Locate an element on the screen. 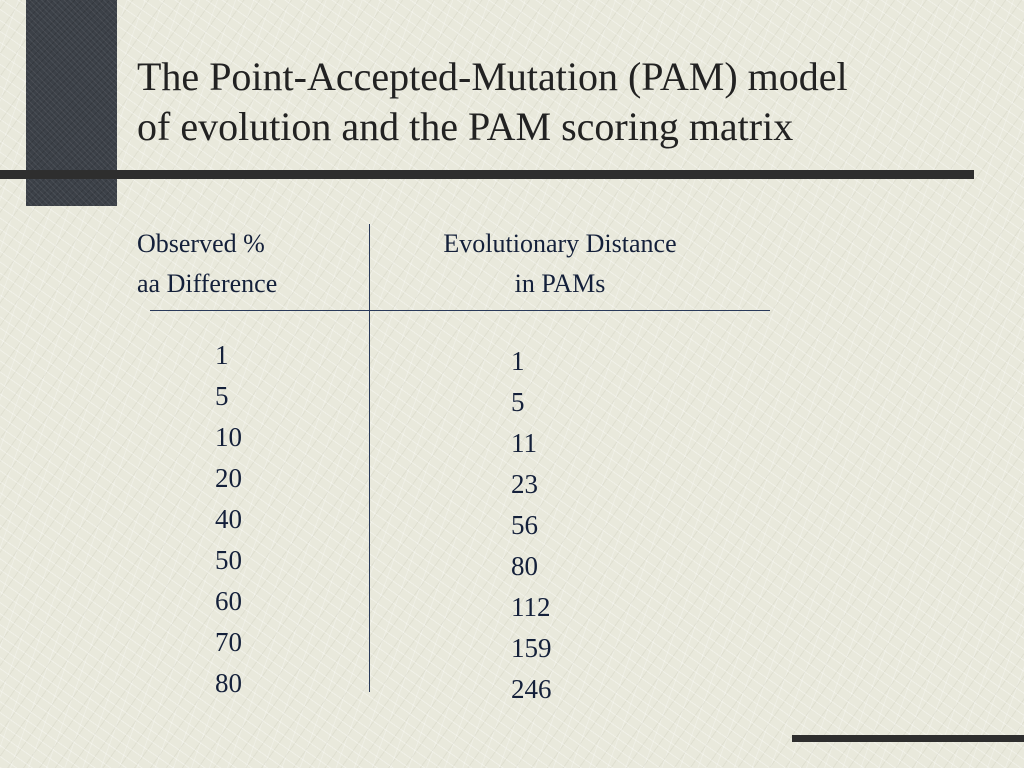 The width and height of the screenshot is (1024, 768). table-cell: 60 is located at coordinates (228, 601).